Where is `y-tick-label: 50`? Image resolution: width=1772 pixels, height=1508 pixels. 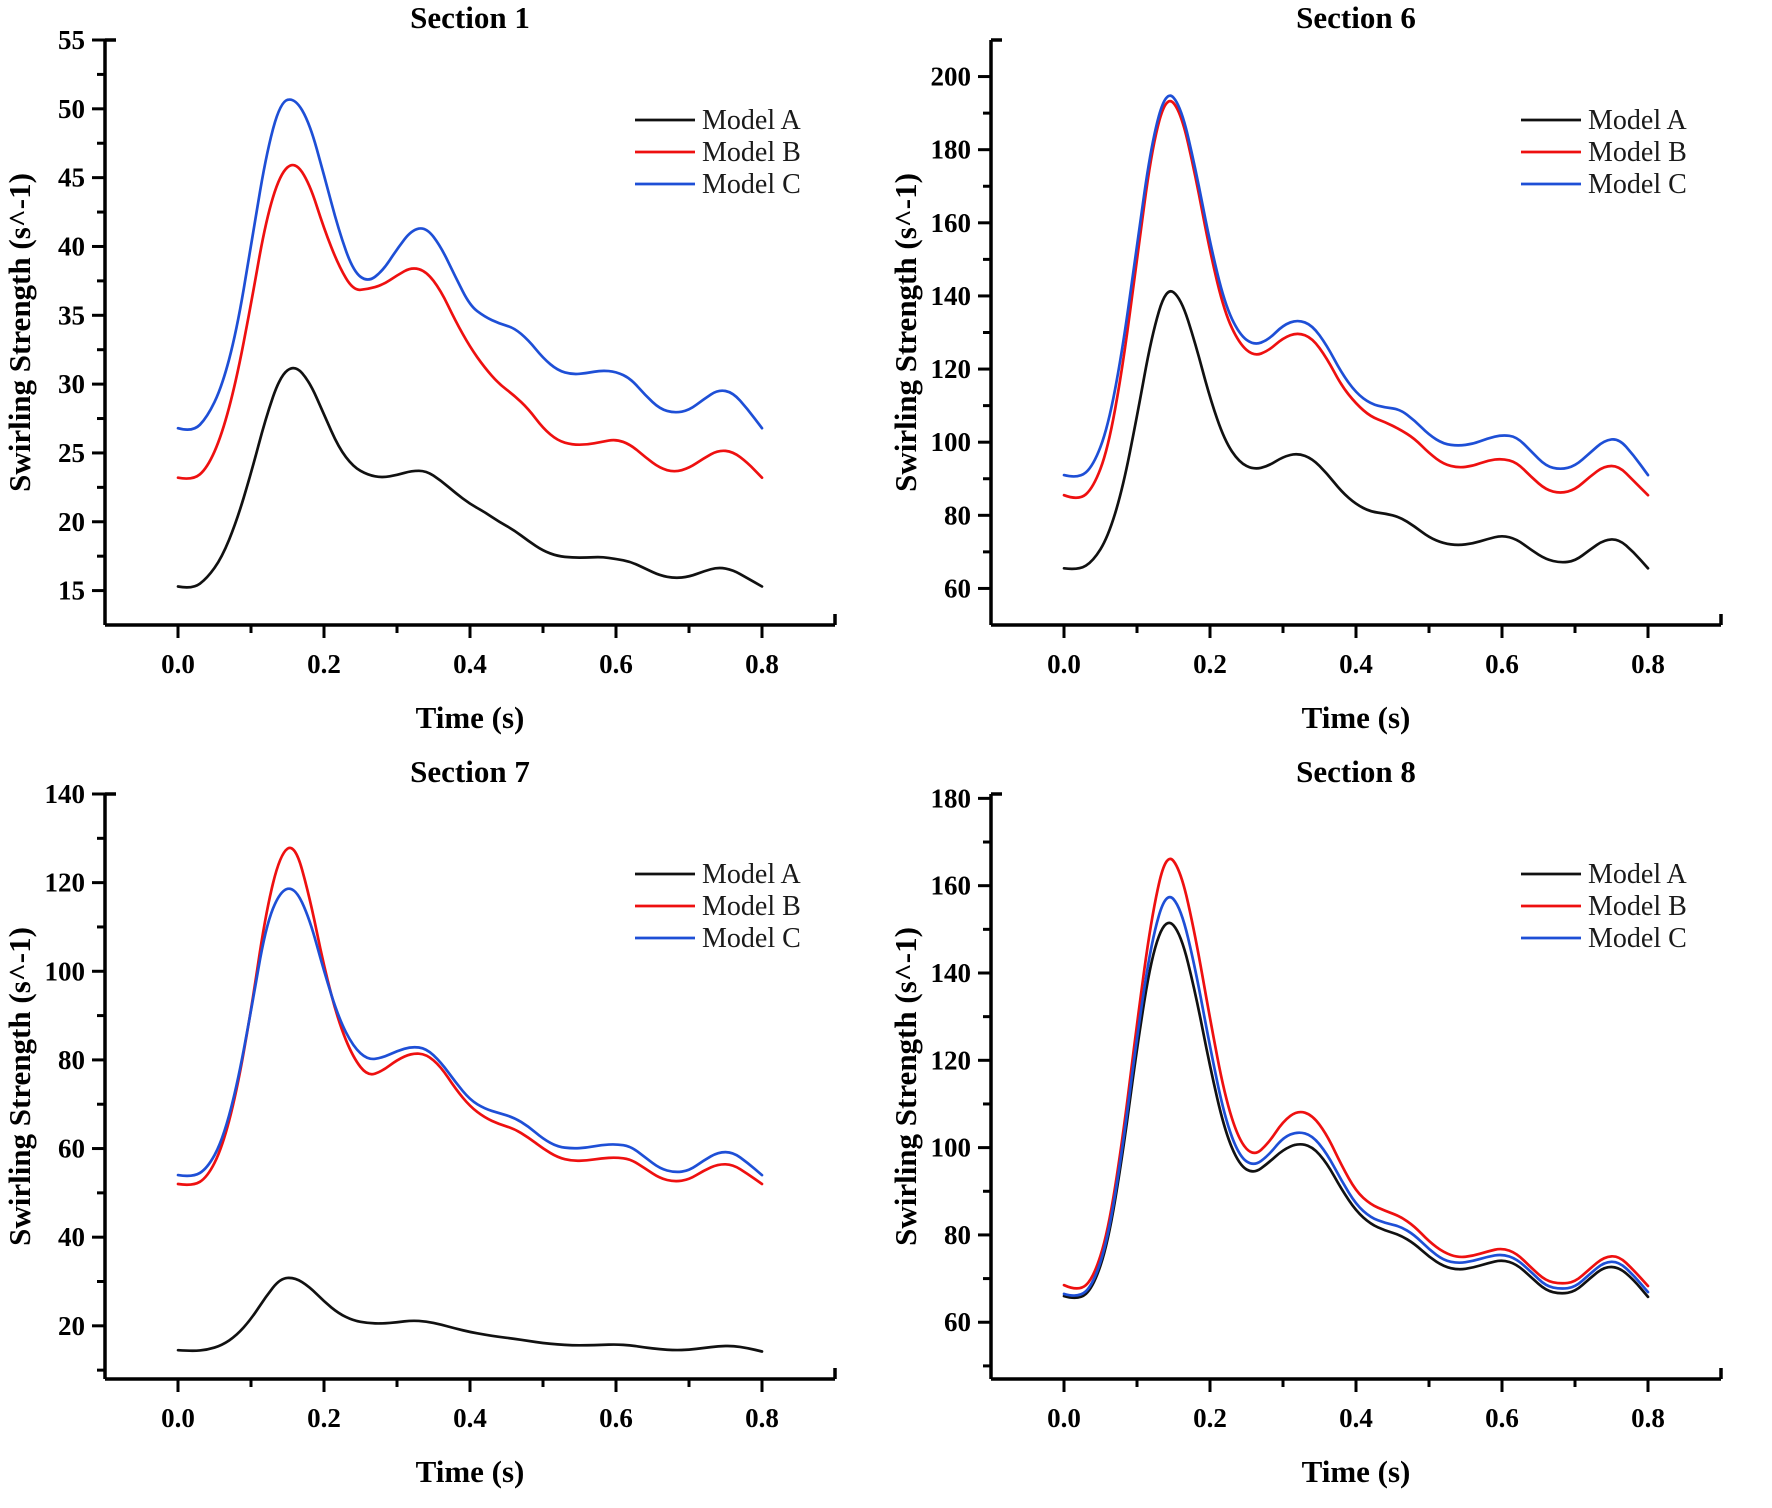
y-tick-label: 50 is located at coordinates (71, 109).